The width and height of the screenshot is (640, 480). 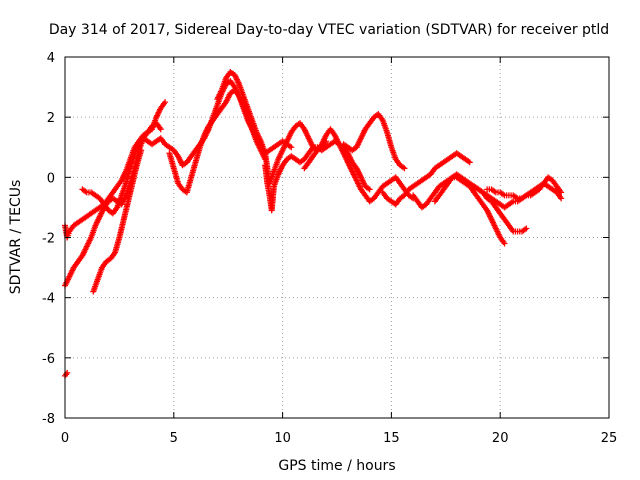 I want to click on x-tick-label: 0, so click(x=65, y=438).